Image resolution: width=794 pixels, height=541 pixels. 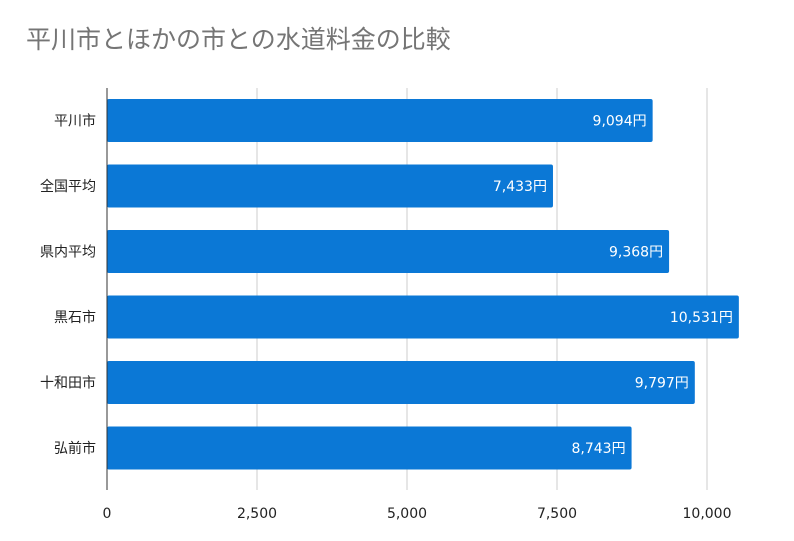 What do you see at coordinates (701, 318) in the screenshot?
I see `data-label: 10,531円` at bounding box center [701, 318].